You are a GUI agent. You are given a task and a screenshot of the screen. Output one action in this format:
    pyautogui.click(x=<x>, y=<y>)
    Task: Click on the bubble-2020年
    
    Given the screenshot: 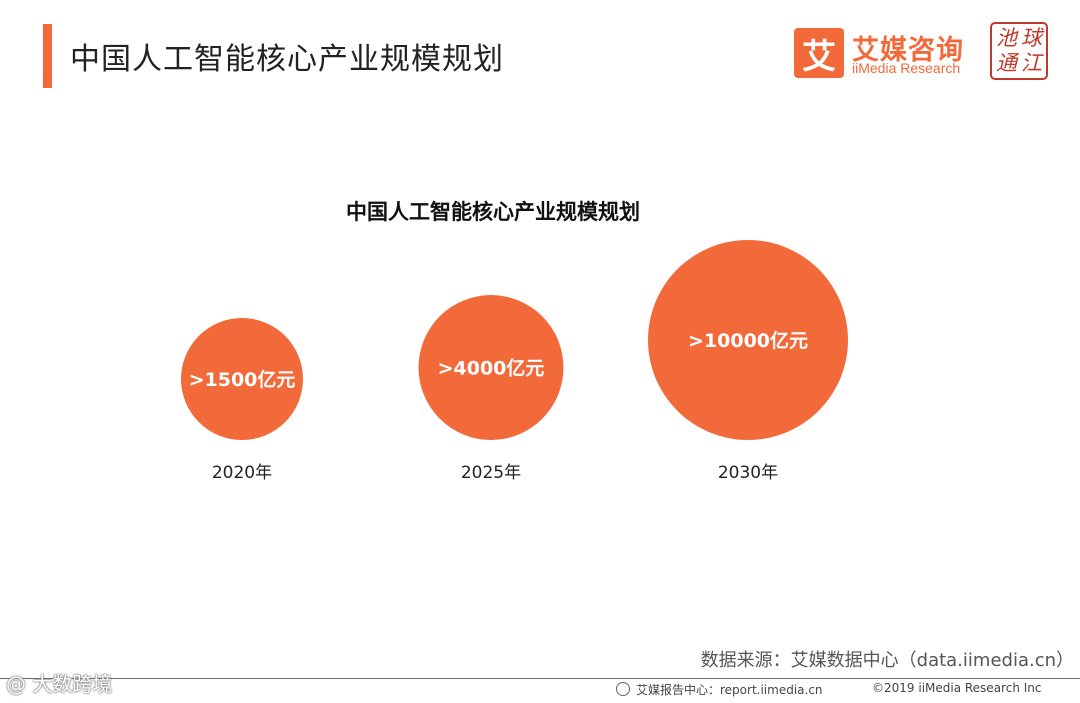 What is the action you would take?
    pyautogui.click(x=242, y=379)
    